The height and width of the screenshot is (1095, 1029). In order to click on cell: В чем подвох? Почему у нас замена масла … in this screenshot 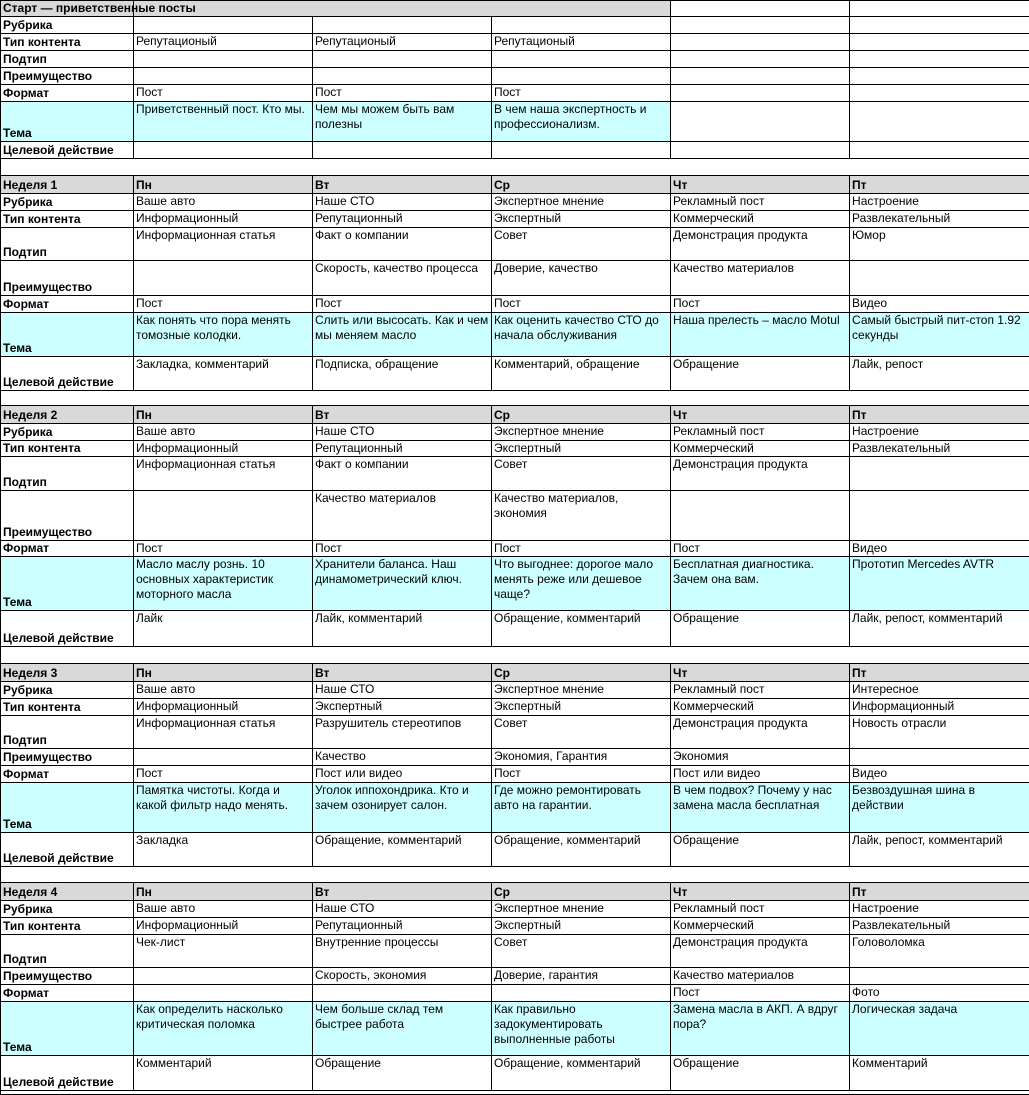, I will do `click(760, 808)`.